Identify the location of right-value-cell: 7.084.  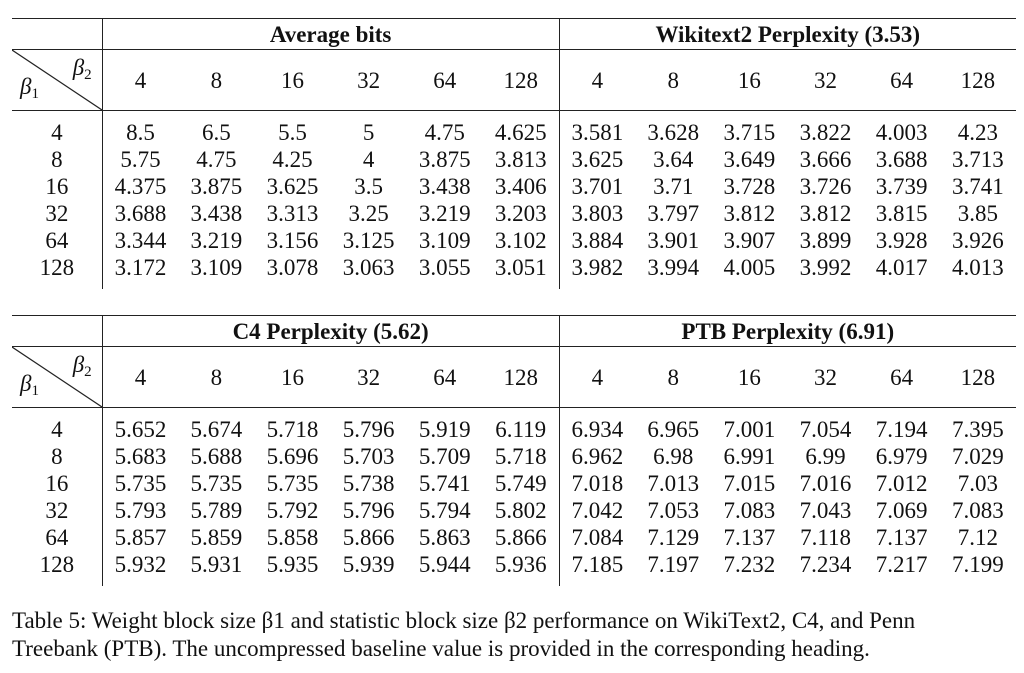
(597, 537).